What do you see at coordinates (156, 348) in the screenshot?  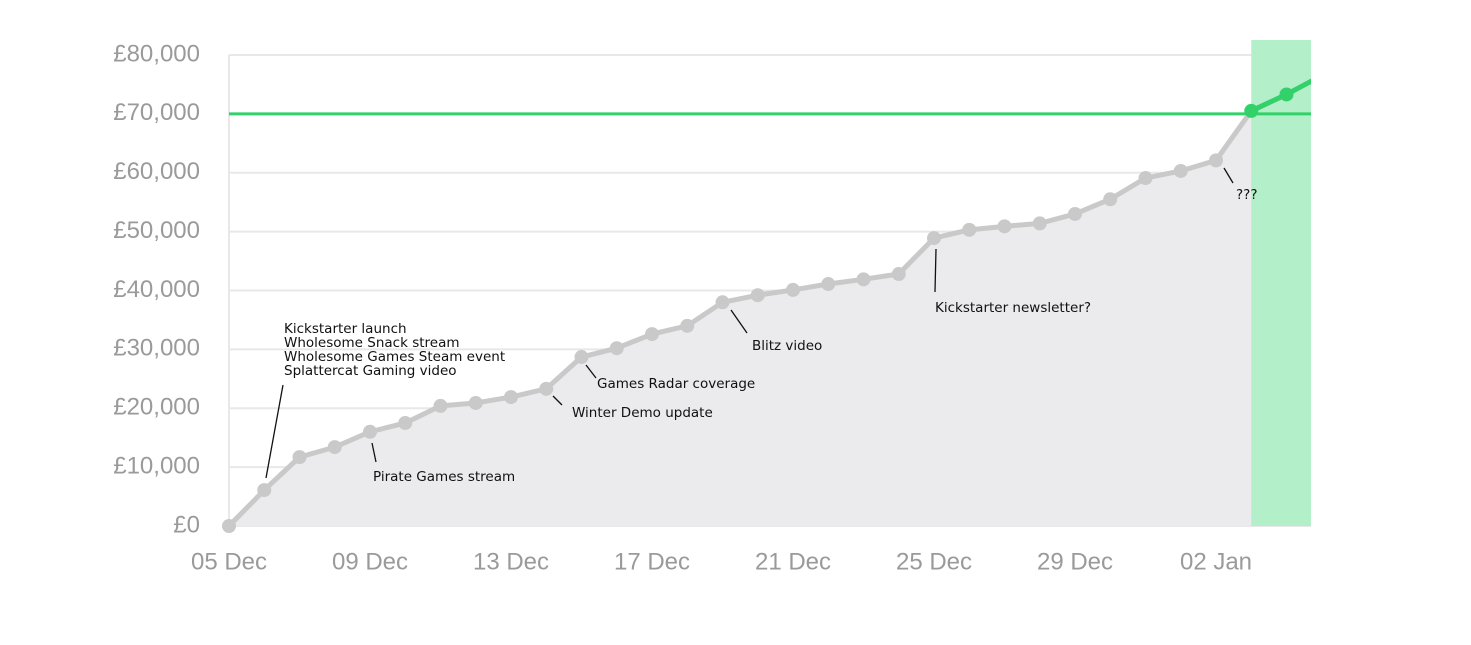 I see `y-tick-label: £30,000` at bounding box center [156, 348].